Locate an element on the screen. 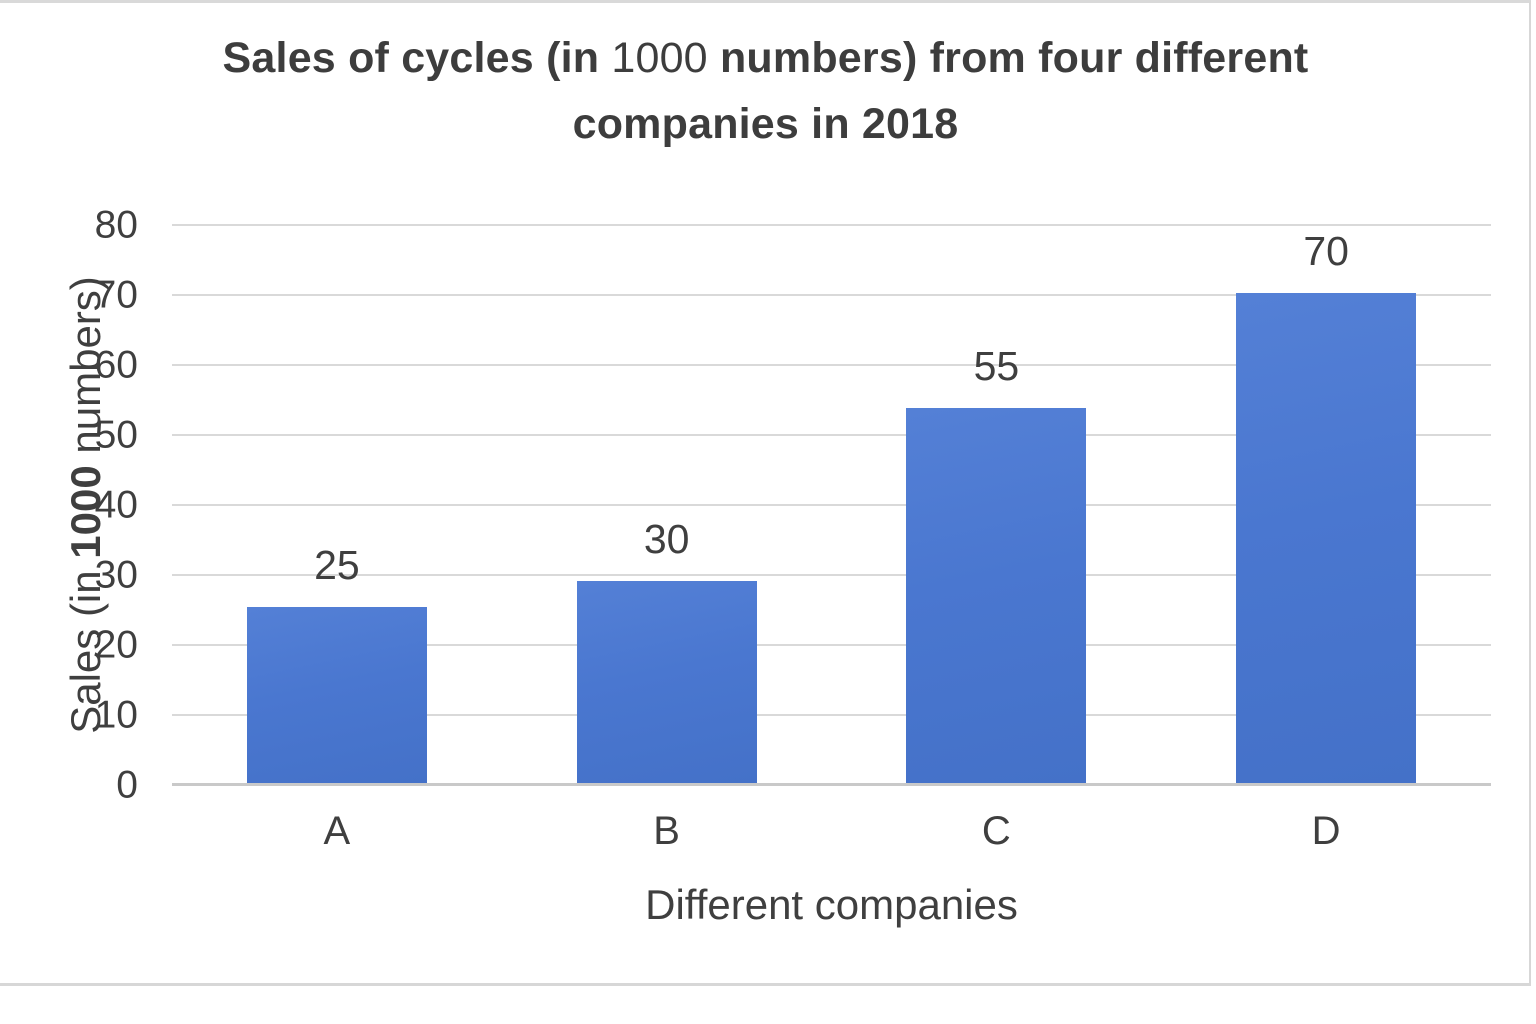  bar-slot: 55 is located at coordinates (997, 505).